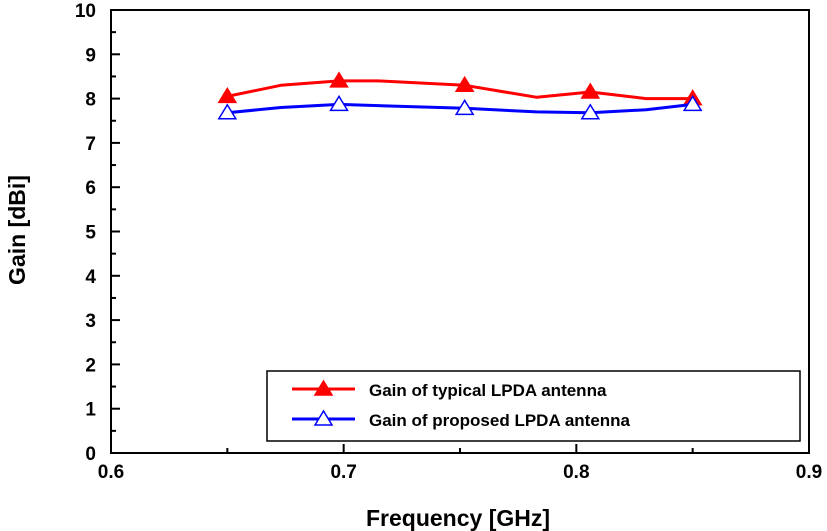  I want to click on legend-marker-typical, so click(323, 387).